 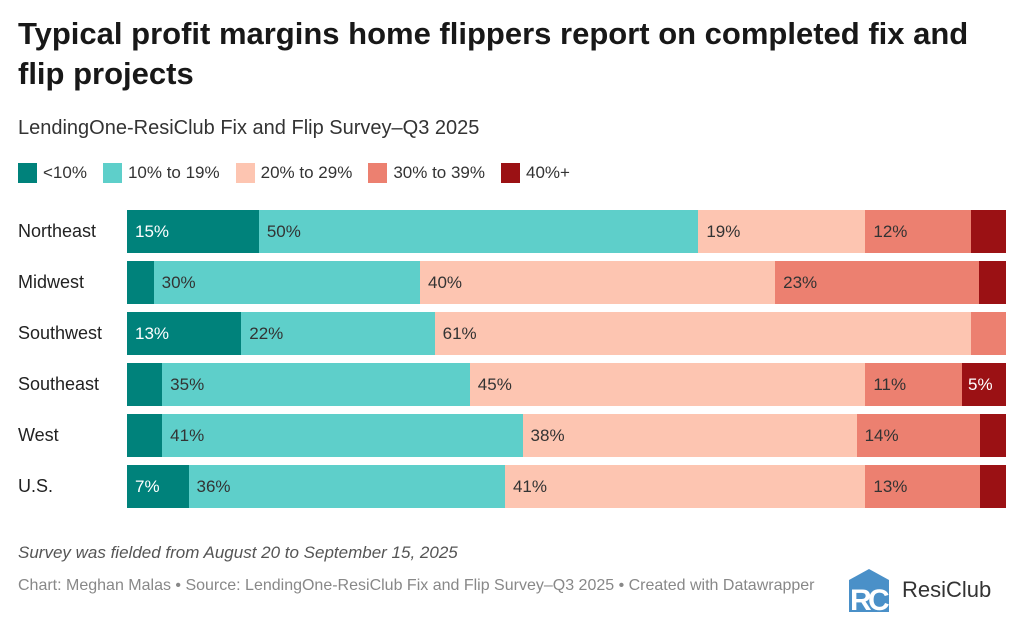 I want to click on bar-segment: 23%, so click(x=877, y=282).